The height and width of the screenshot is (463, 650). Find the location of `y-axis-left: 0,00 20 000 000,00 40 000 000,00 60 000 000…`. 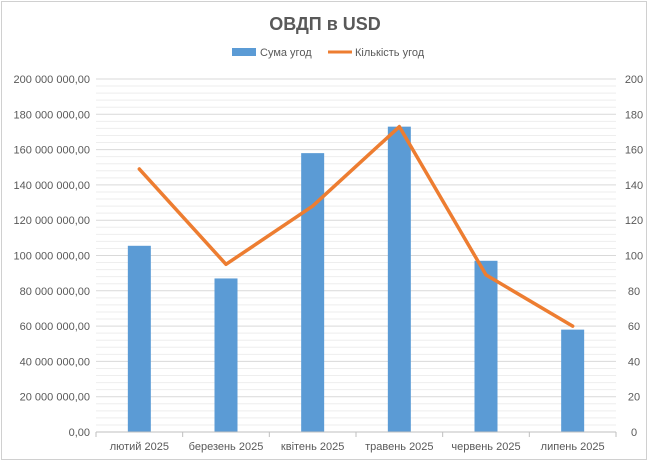

y-axis-left: 0,00 20 000 000,00 40 000 000,00 60 000 000… is located at coordinates (52, 256).